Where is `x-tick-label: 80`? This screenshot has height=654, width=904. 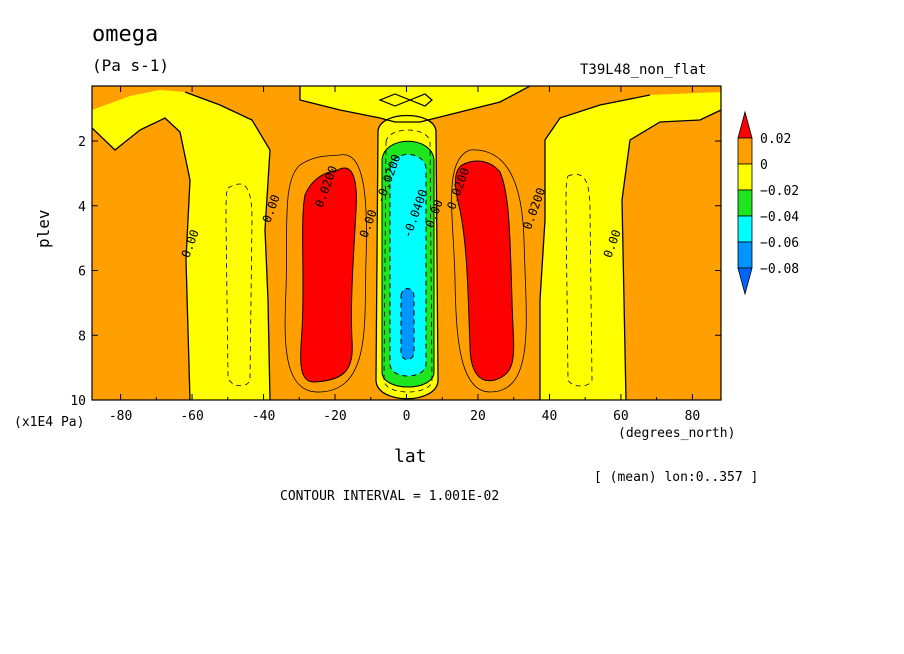 x-tick-label: 80 is located at coordinates (693, 416).